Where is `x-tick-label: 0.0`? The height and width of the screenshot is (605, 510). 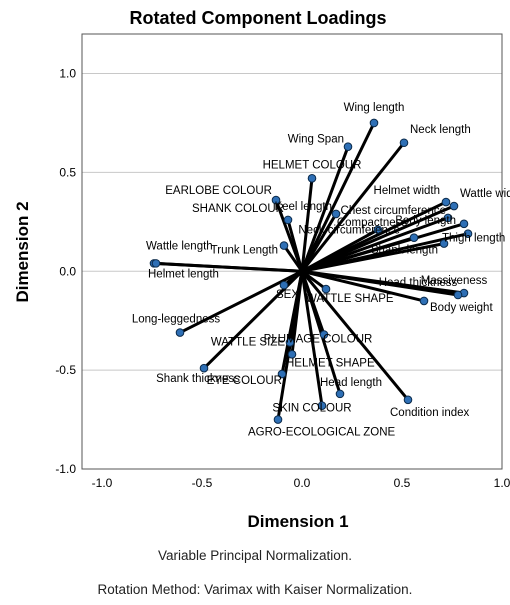 x-tick-label: 0.0 is located at coordinates (302, 483).